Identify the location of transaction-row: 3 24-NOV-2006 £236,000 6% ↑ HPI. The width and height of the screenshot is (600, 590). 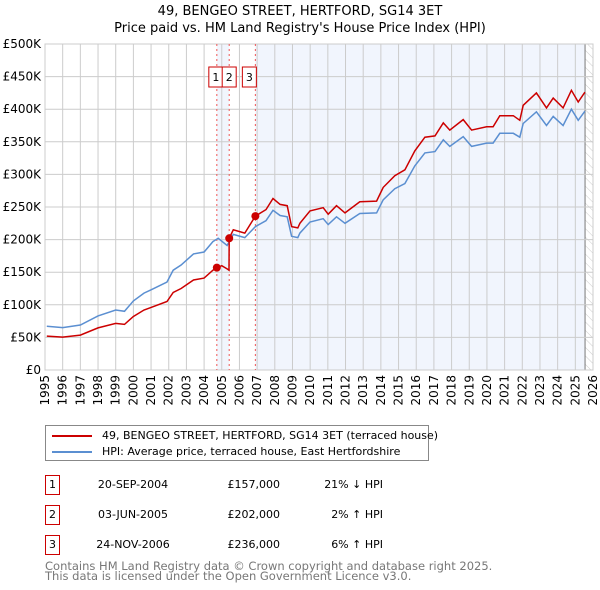
(225, 545).